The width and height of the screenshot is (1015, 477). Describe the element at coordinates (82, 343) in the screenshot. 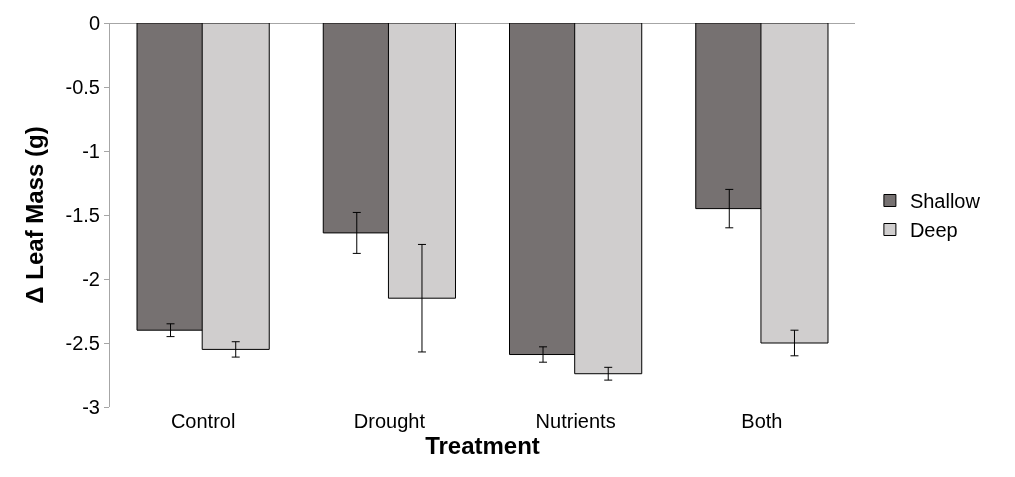

I see `y-tick-label: -2.5` at that location.